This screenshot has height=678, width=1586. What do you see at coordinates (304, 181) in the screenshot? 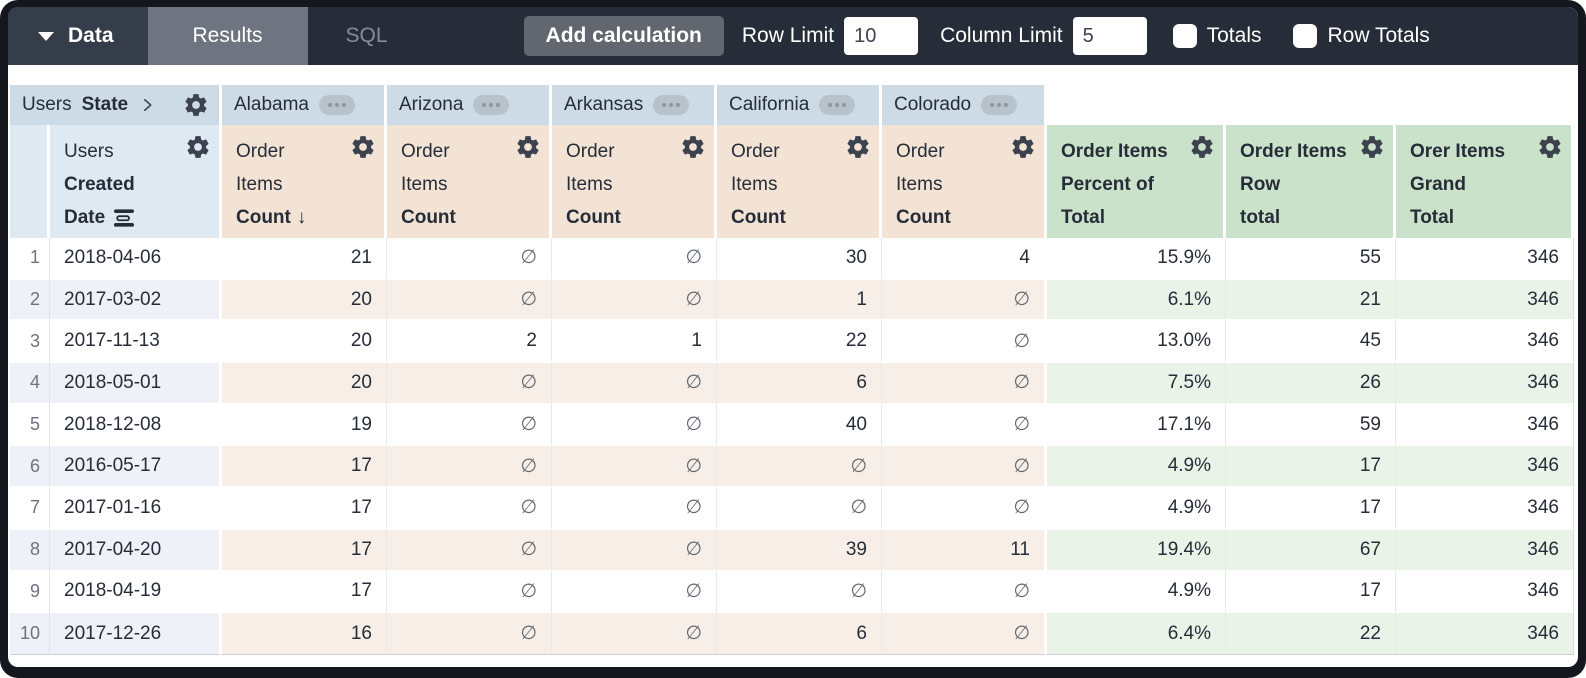
I see `measure-header-alabama-count: Order Items Count ↓` at bounding box center [304, 181].